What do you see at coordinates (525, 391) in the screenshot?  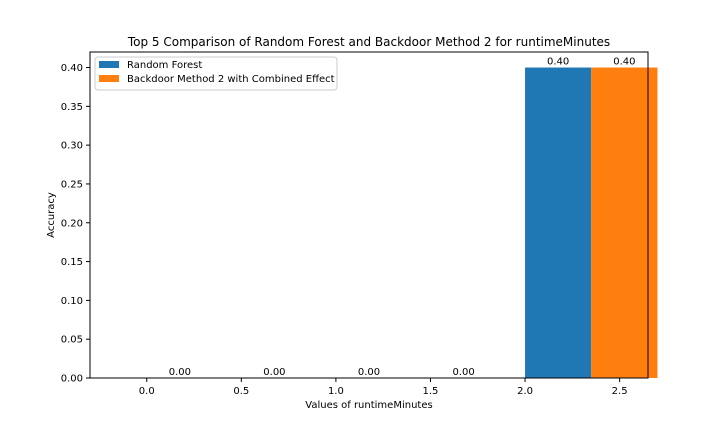 I see `x-tick-label: 2.0` at bounding box center [525, 391].